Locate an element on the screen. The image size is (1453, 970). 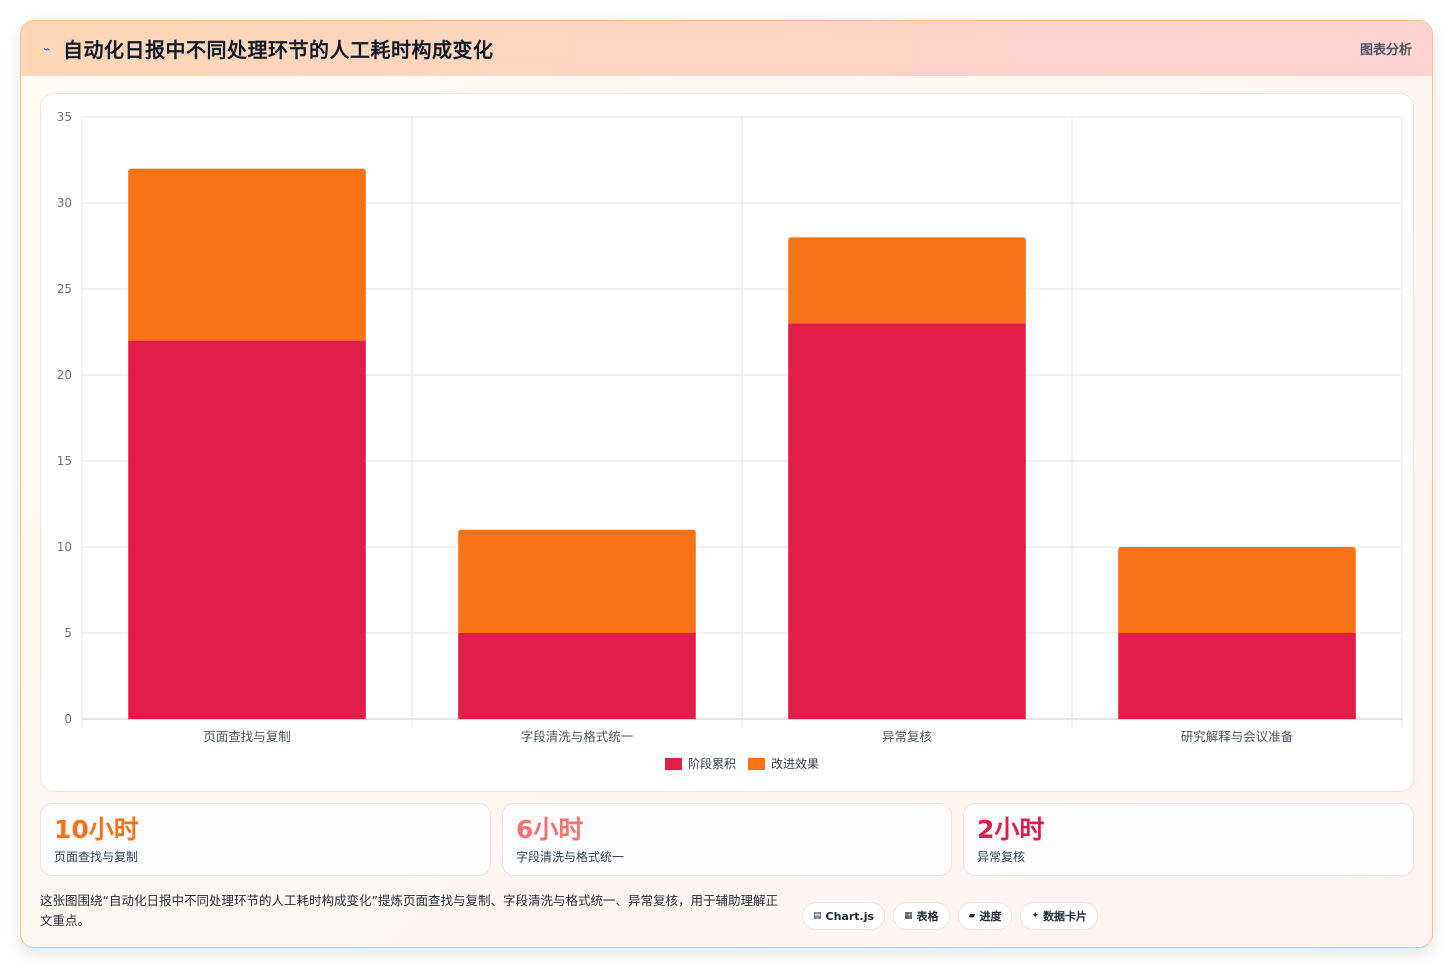
pill-progress: ▰ 进度 is located at coordinates (985, 916).